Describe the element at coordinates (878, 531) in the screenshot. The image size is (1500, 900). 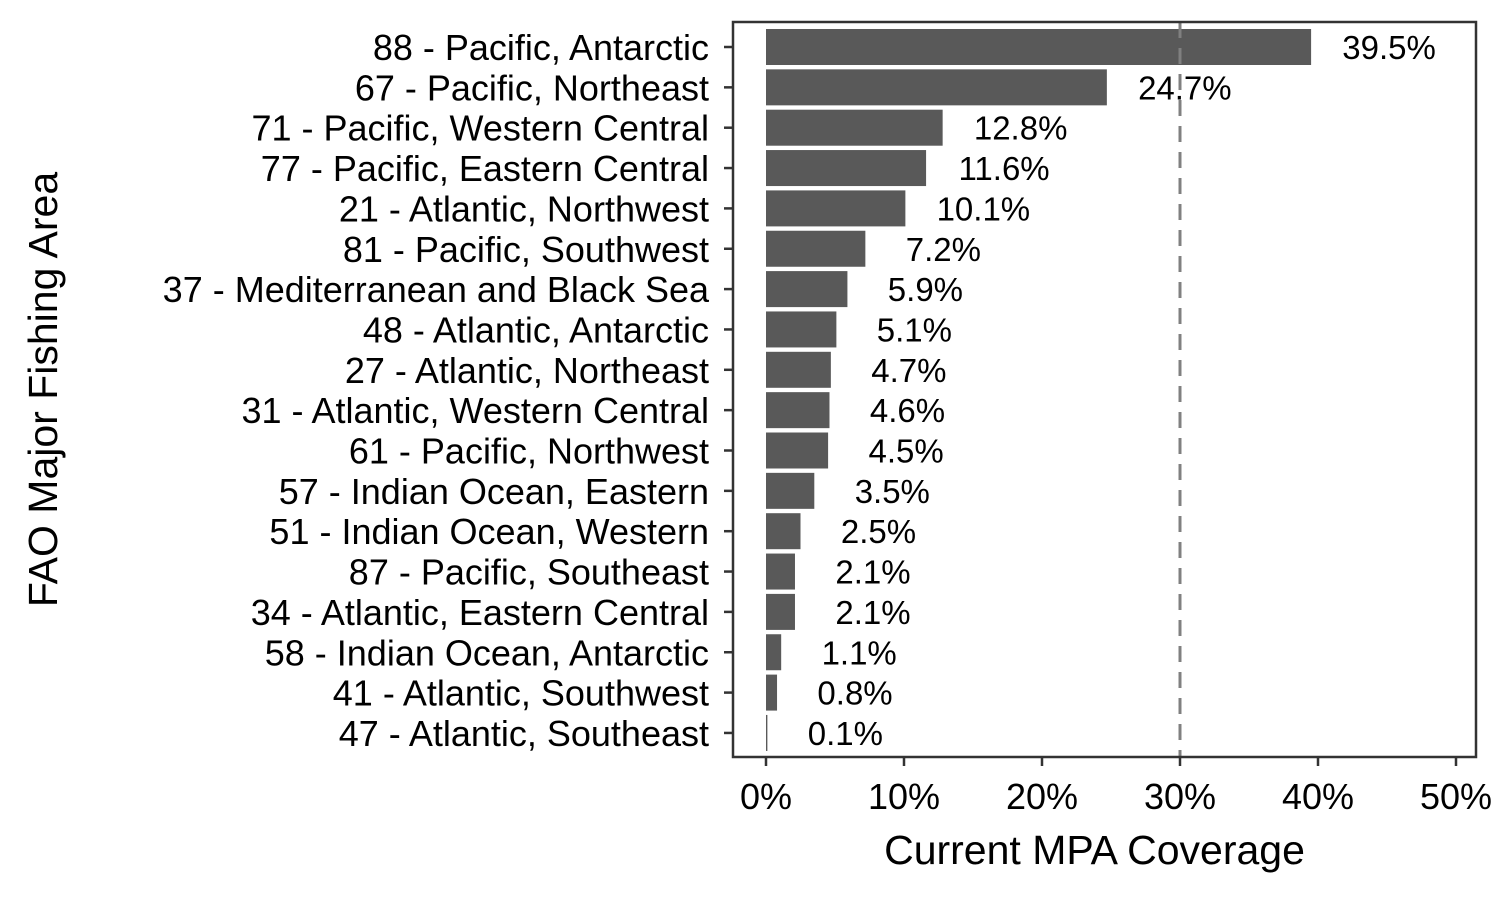
I see `value-label: 2.5%` at that location.